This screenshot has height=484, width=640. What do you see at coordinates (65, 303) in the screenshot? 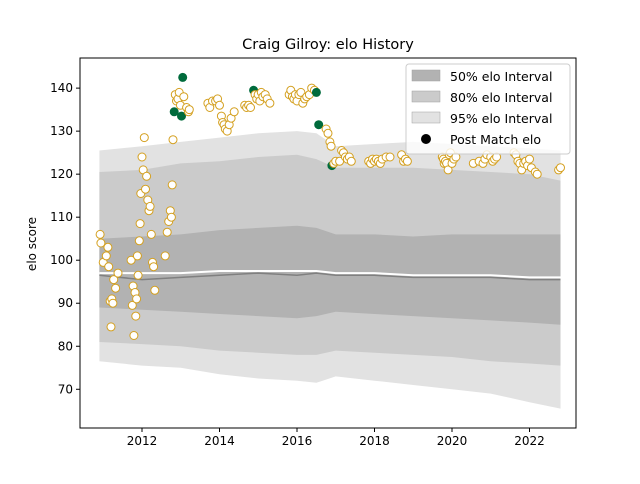
I see `y-tick-label: 90` at bounding box center [65, 303].